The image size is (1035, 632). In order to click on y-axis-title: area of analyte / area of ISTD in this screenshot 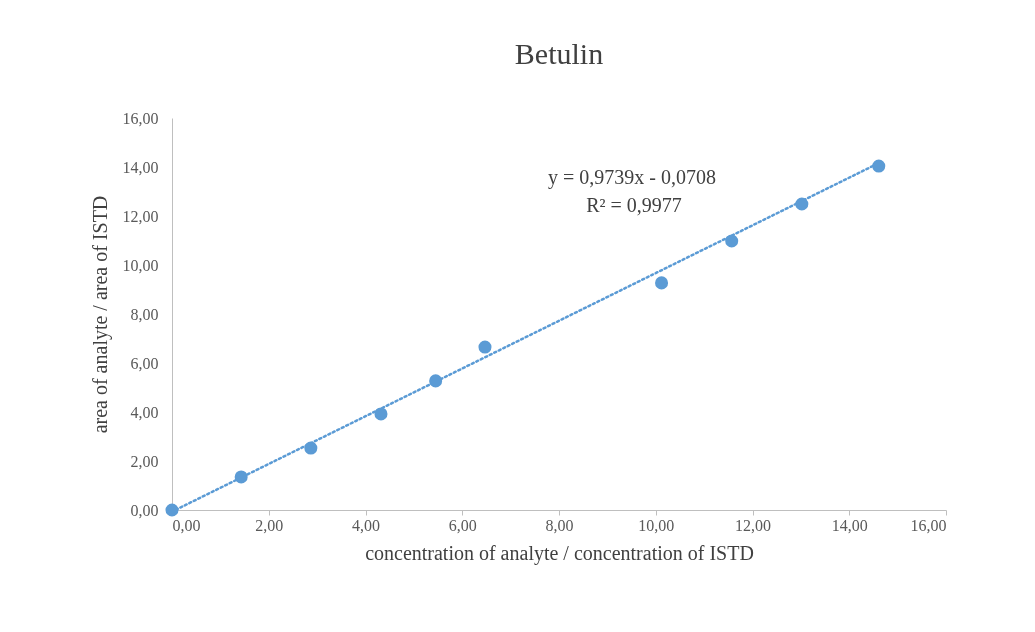, I will do `click(100, 314)`.